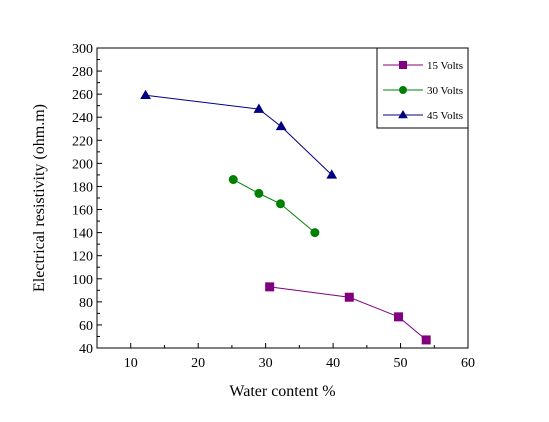  What do you see at coordinates (423, 66) in the screenshot?
I see `legend-entry: 15 Volts` at bounding box center [423, 66].